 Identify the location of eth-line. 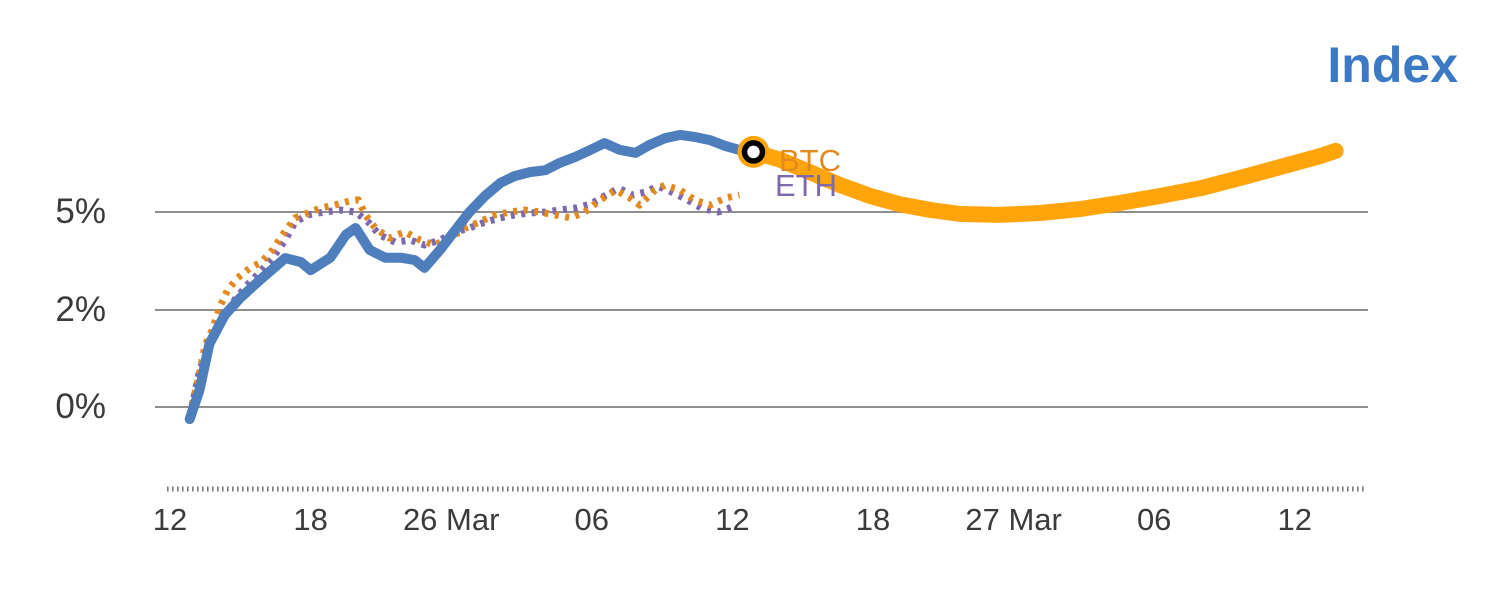
(461, 300).